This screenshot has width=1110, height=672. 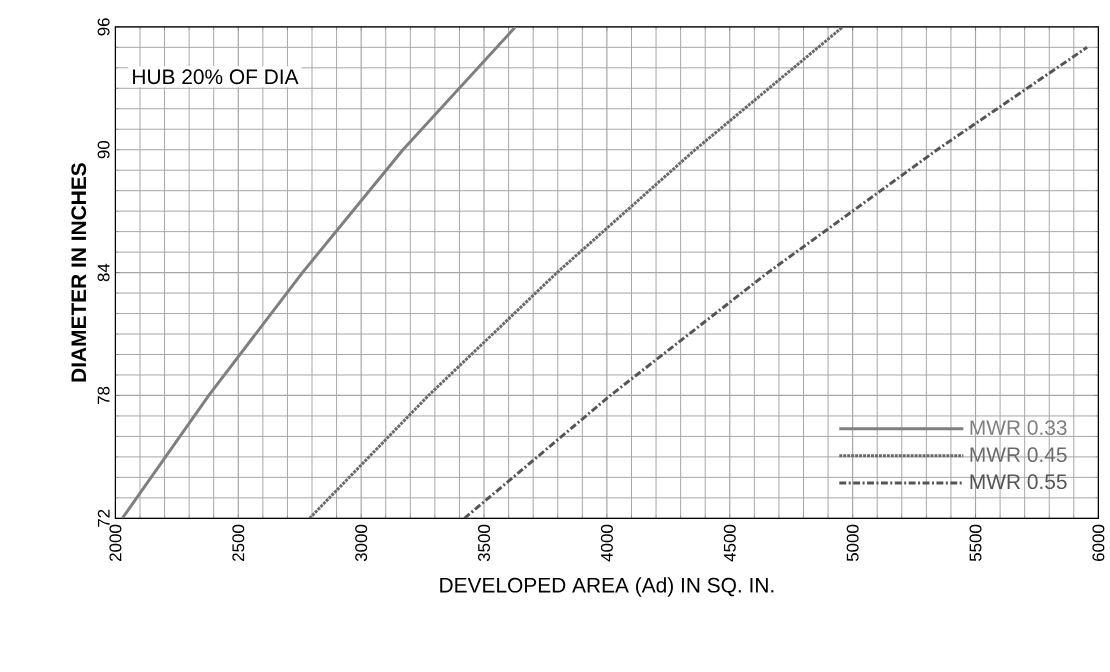 I want to click on x-tick-label: 2500, so click(x=238, y=543).